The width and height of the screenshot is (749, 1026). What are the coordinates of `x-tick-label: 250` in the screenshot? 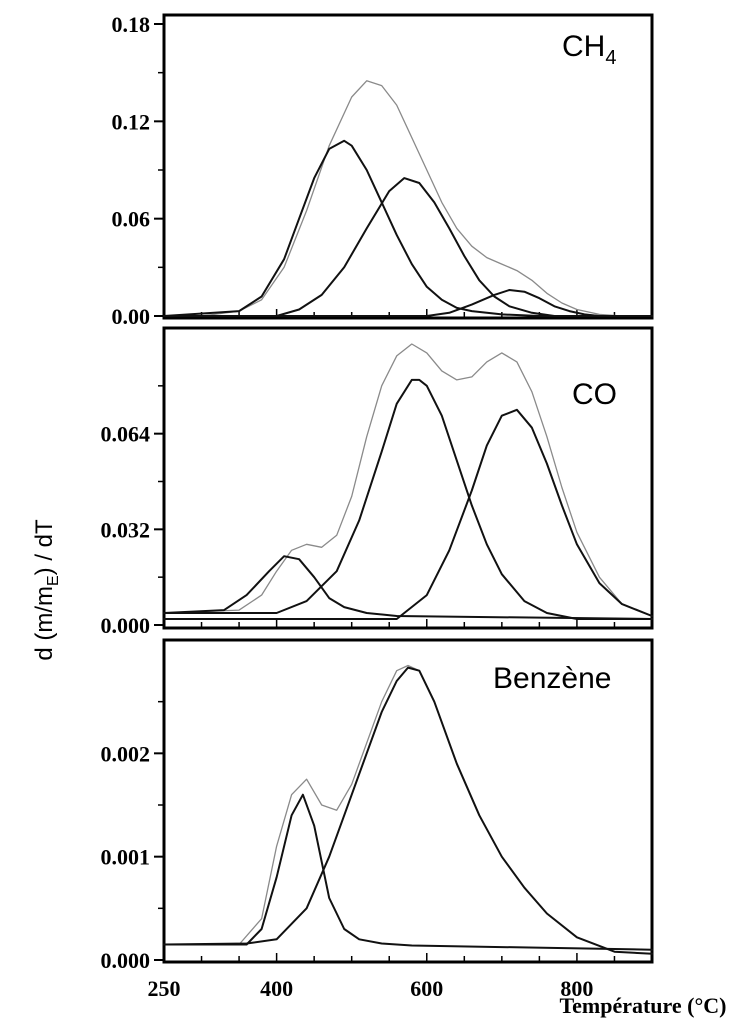 It's located at (164, 988).